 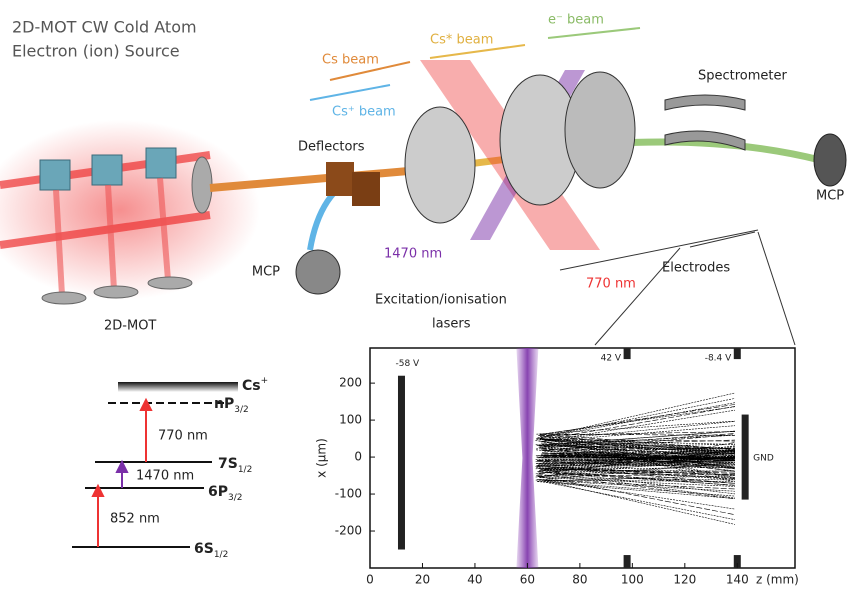 I want to click on label: Cs* beam, so click(x=461, y=40).